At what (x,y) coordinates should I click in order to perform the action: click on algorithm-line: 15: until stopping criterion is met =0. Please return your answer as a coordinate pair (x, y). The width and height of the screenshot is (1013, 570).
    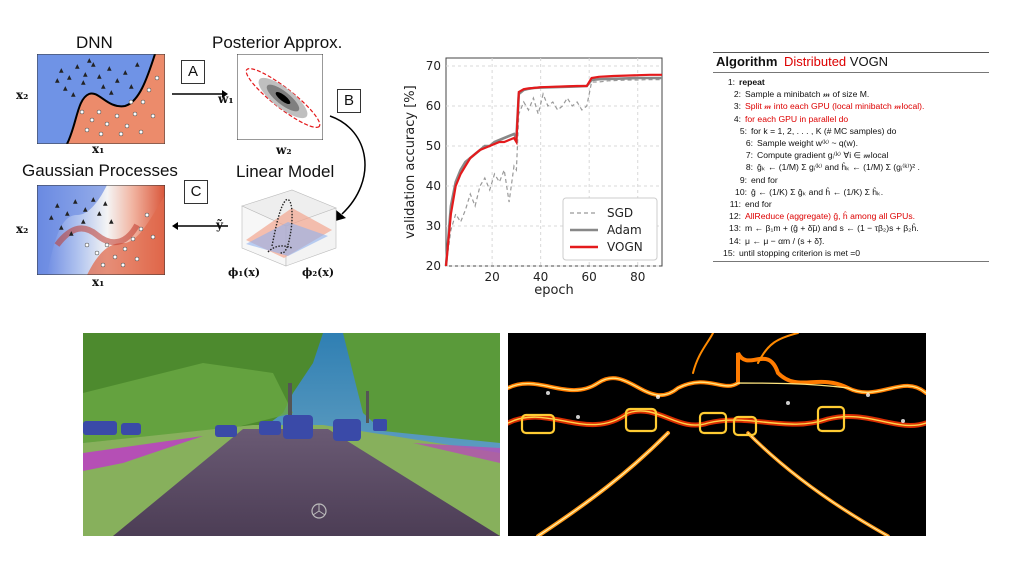
    Looking at the image, I should click on (851, 253).